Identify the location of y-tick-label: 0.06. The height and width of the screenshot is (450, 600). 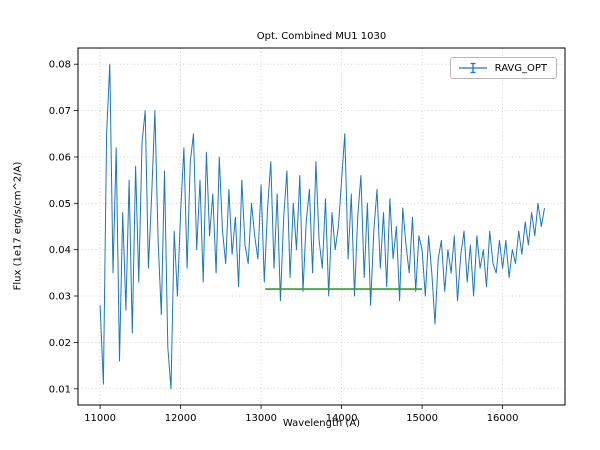
(60, 158).